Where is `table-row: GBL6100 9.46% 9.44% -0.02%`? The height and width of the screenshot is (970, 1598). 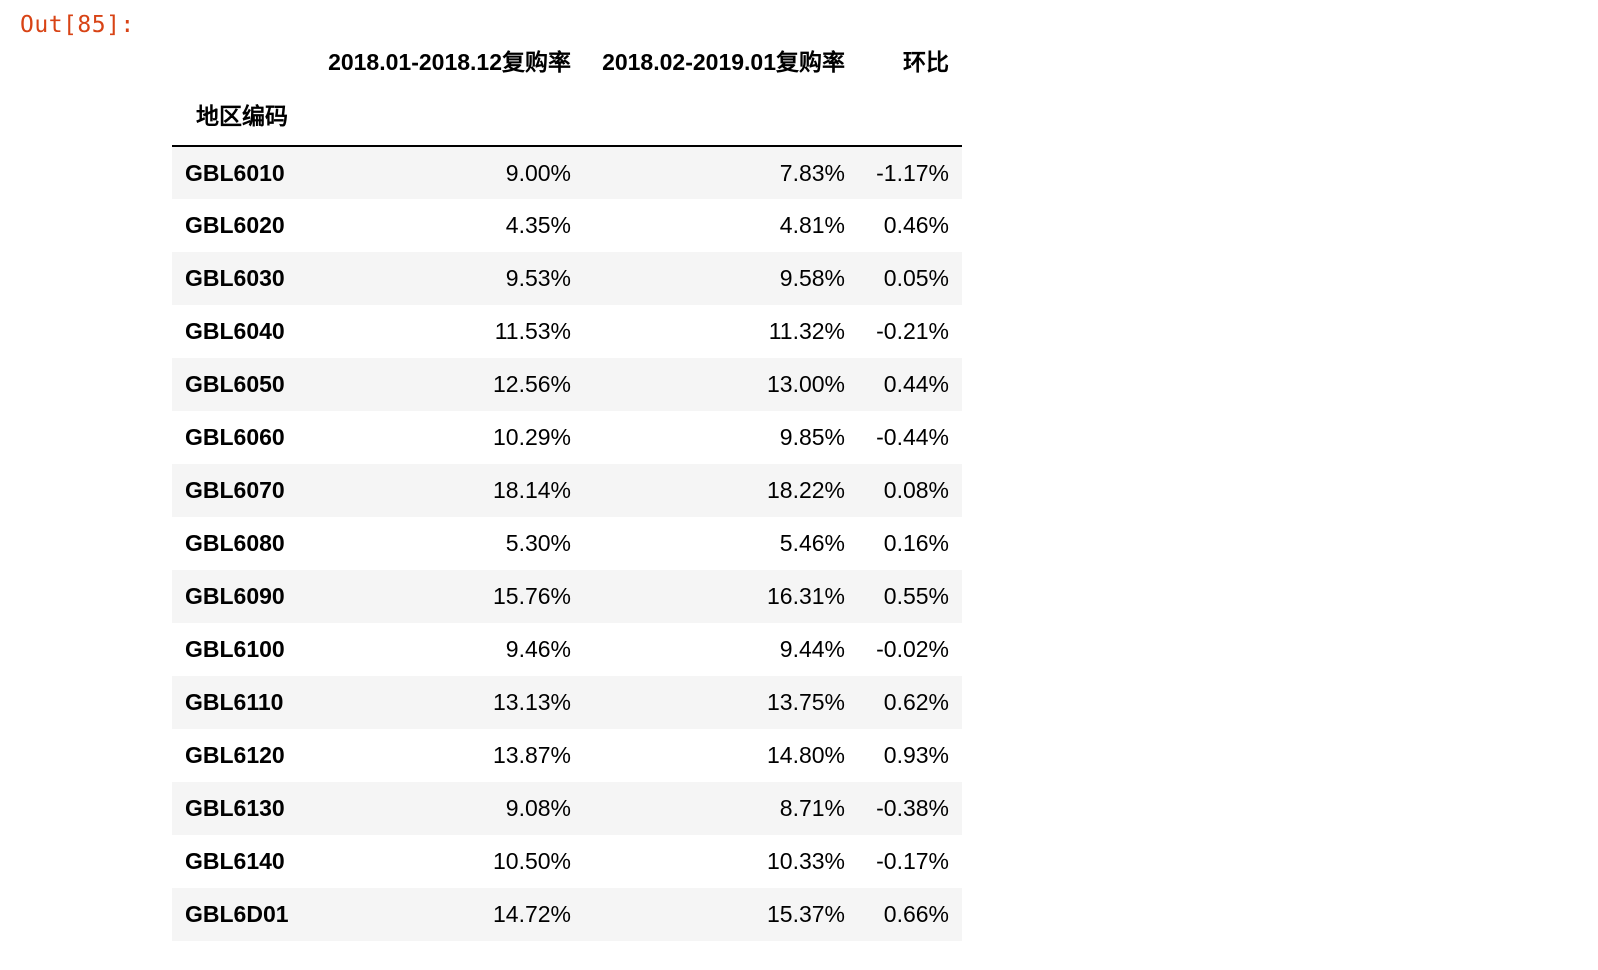
table-row: GBL6100 9.46% 9.44% -0.02% is located at coordinates (567, 649).